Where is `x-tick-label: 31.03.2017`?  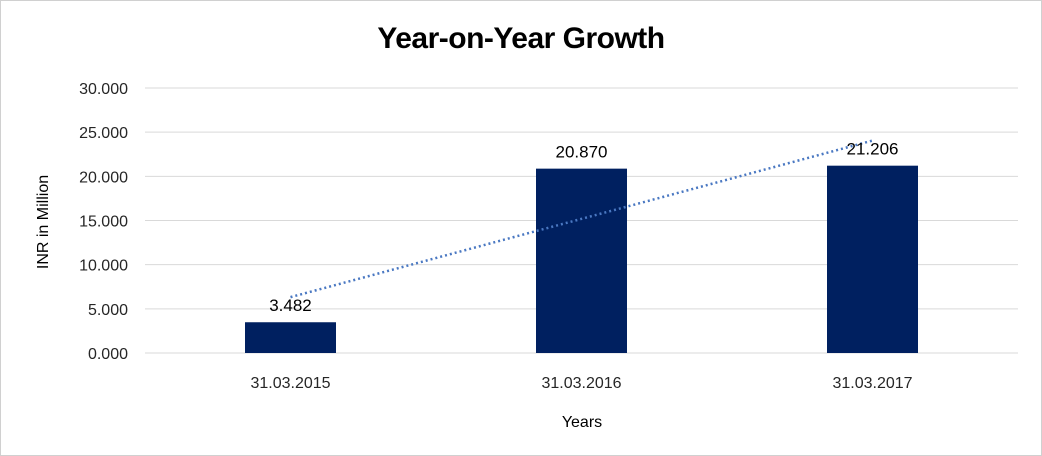
x-tick-label: 31.03.2017 is located at coordinates (872, 383).